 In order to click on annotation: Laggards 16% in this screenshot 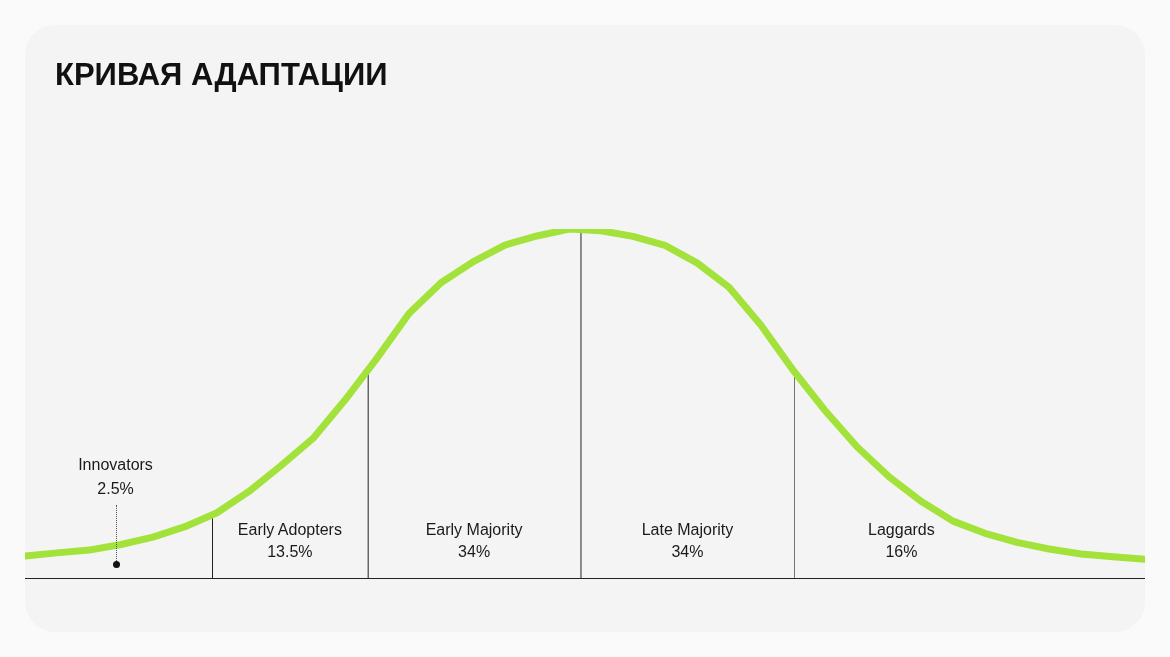, I will do `click(901, 541)`.